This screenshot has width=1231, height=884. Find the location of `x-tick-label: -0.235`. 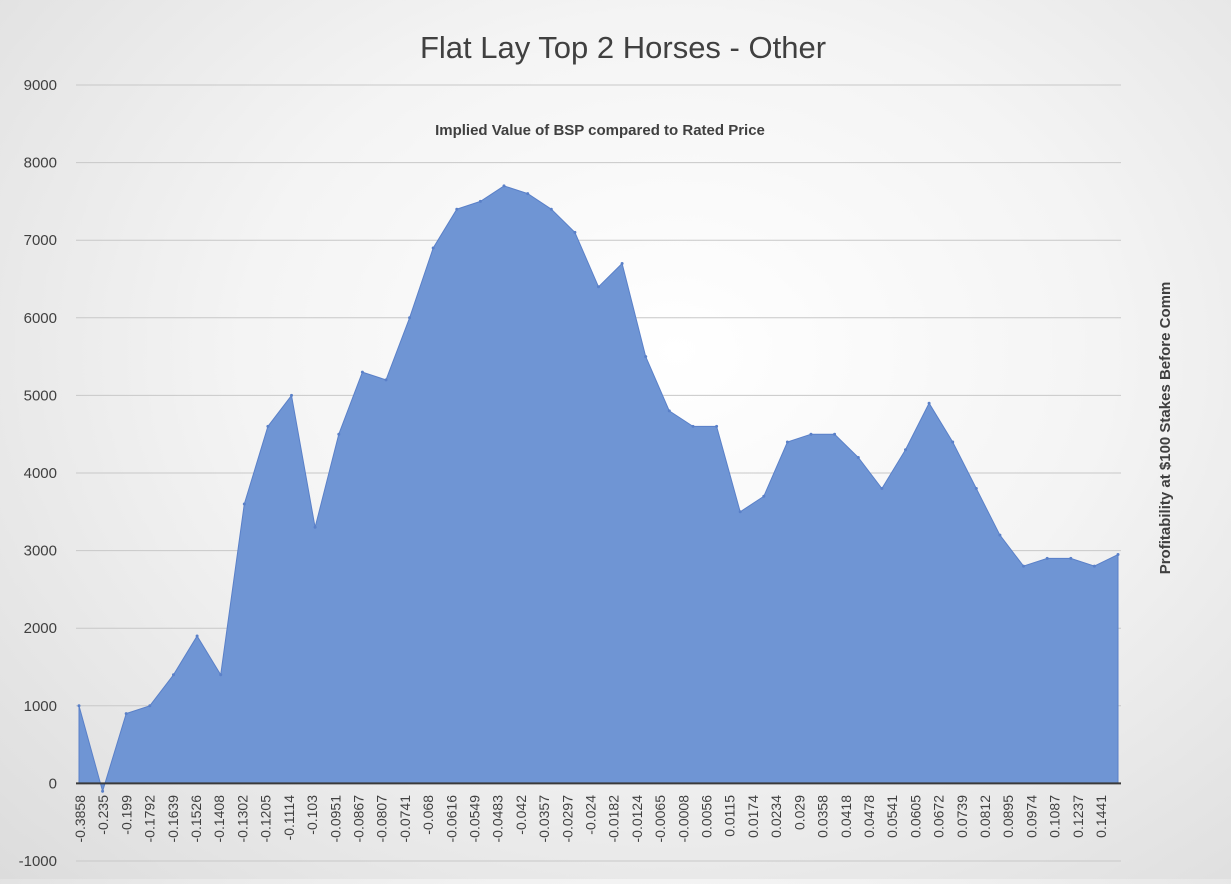

x-tick-label: -0.235 is located at coordinates (103, 815).